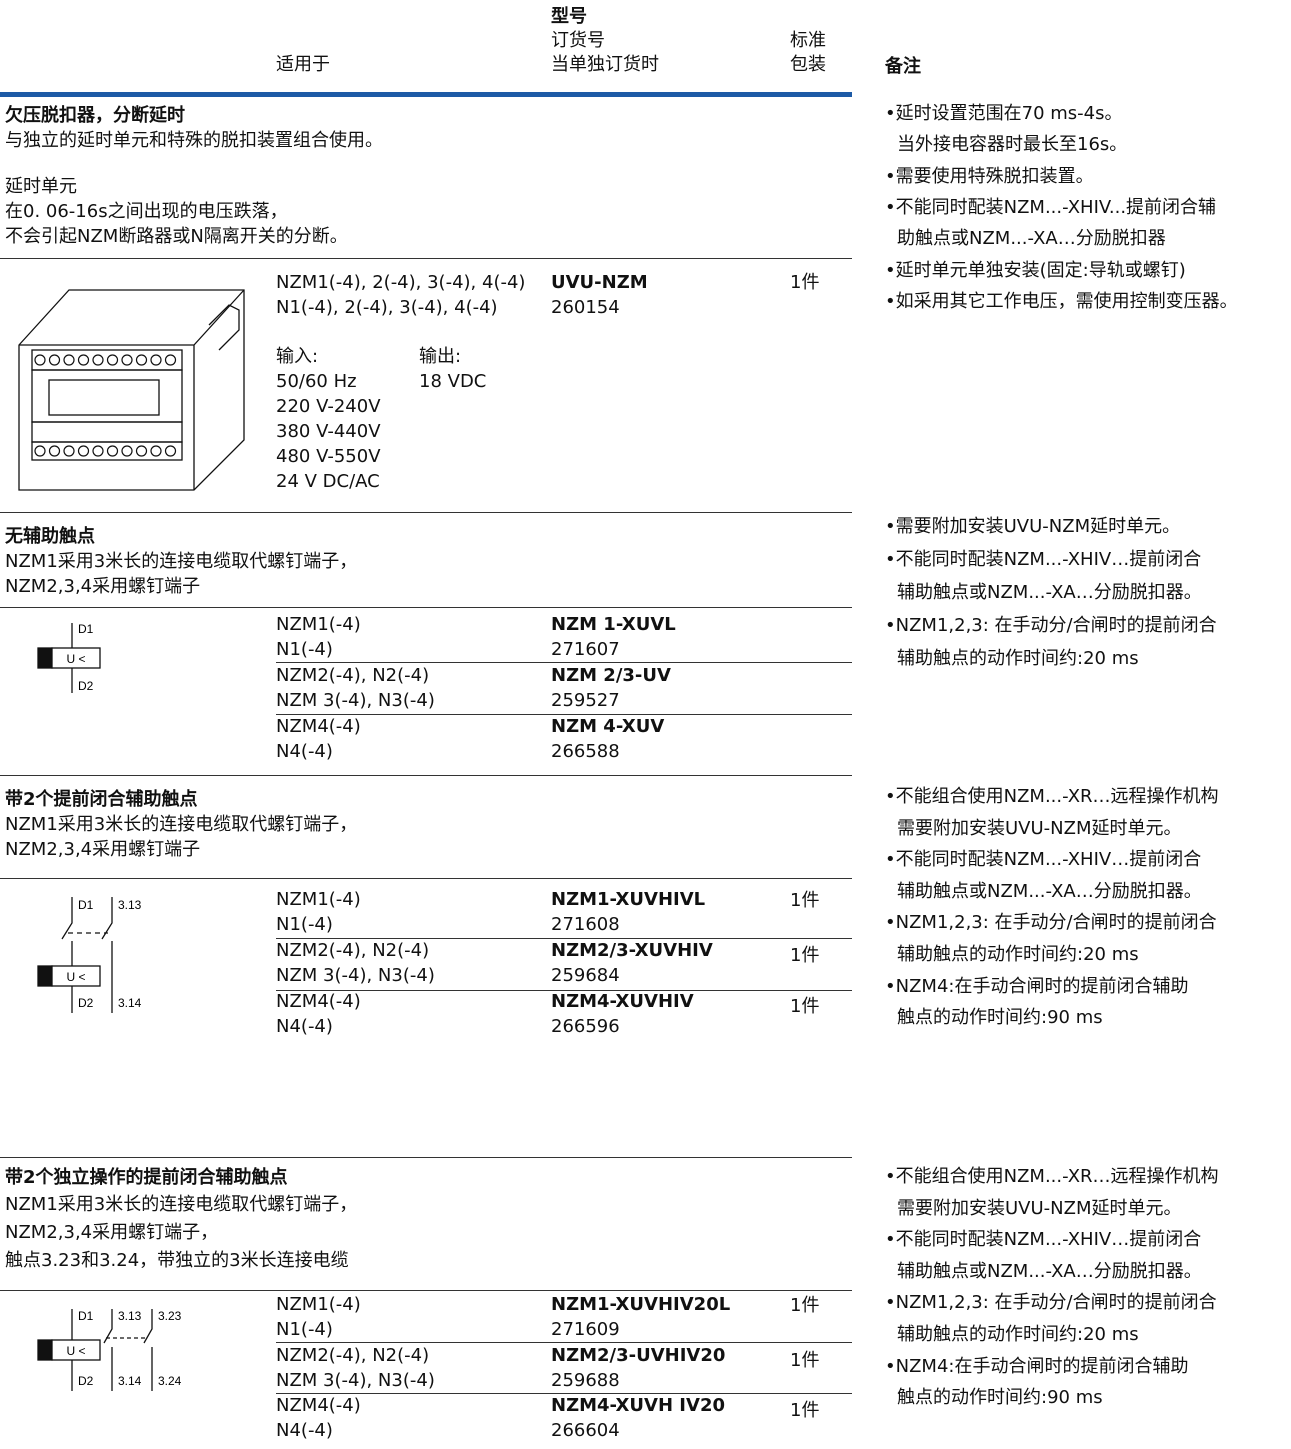 The image size is (1291, 1449). I want to click on io-label: 输出:, so click(440, 356).